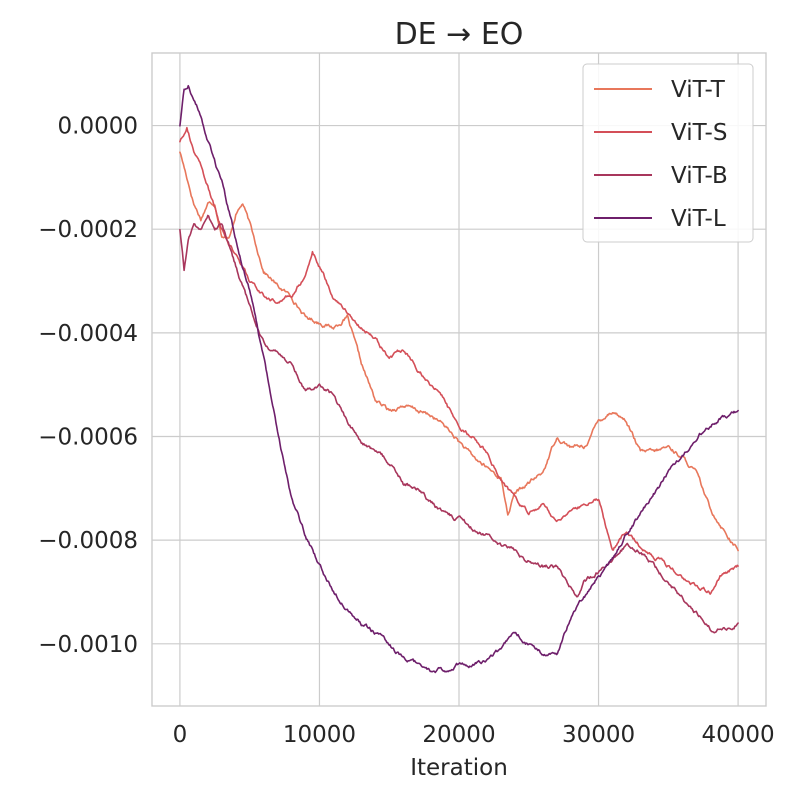  I want to click on y-tick-label: −0.0006, so click(88, 438).